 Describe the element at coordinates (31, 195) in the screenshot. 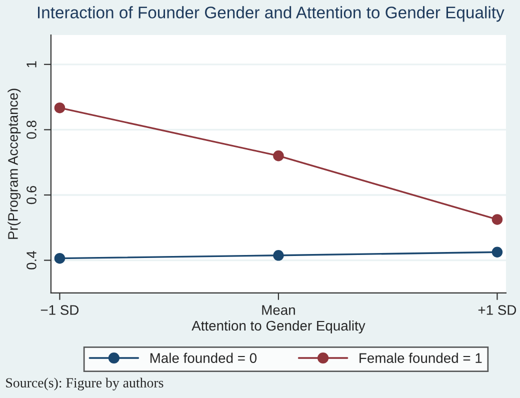

I see `y-tick-label: 0.6` at that location.